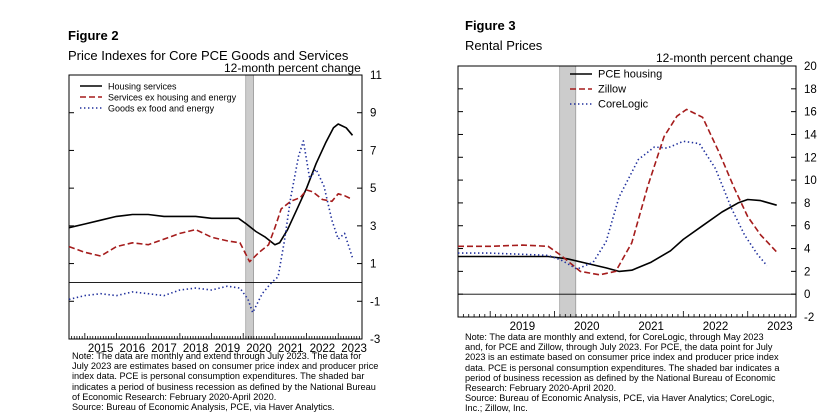 The image size is (839, 420). What do you see at coordinates (807, 227) in the screenshot?
I see `y-tick-label: 6` at bounding box center [807, 227].